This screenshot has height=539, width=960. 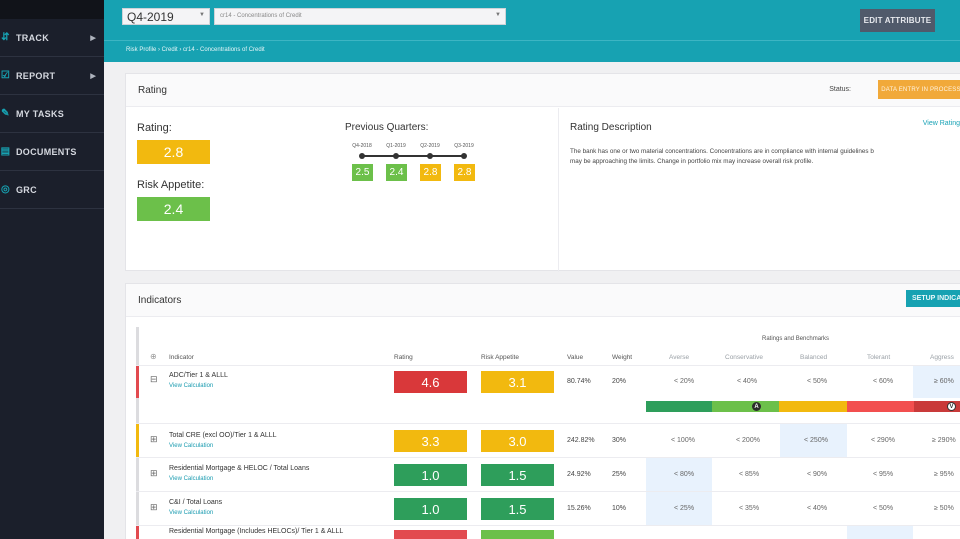 I want to click on value-cell: 15.26%, so click(x=579, y=508).